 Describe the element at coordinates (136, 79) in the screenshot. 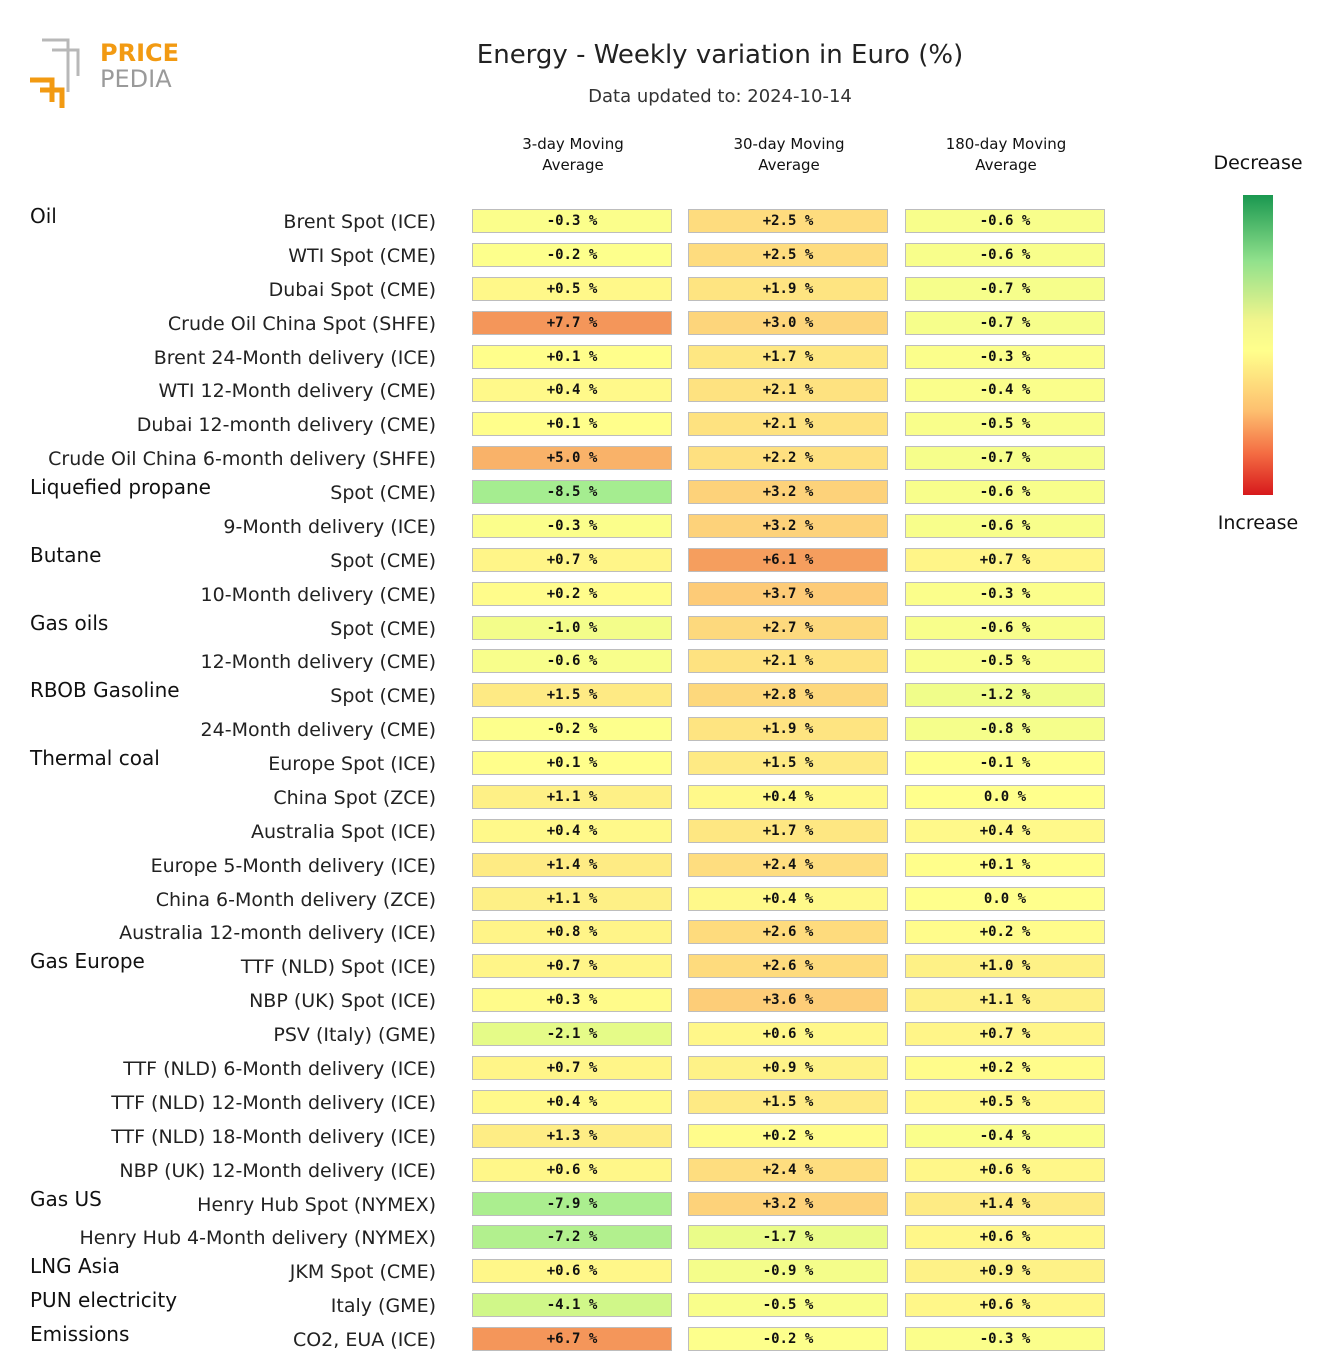

I see `logo-text-pedia: PEDIA` at that location.